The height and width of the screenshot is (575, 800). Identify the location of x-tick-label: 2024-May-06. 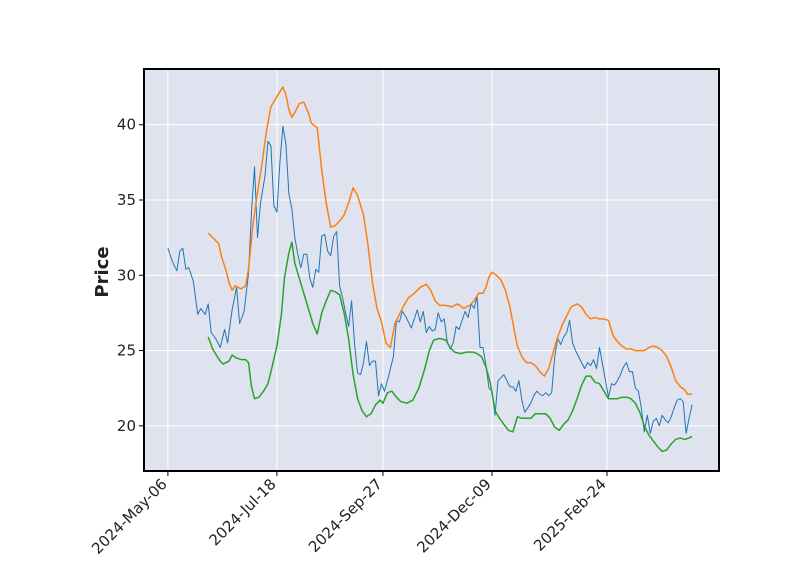
(129, 516).